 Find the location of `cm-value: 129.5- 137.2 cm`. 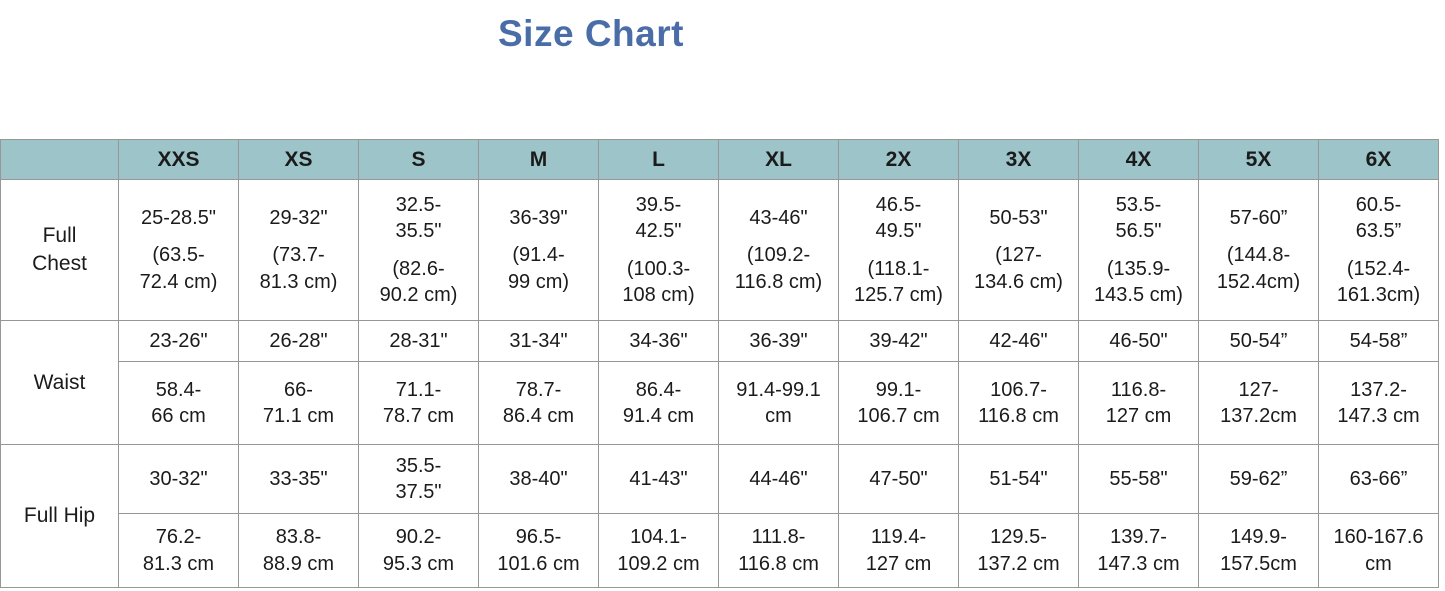

cm-value: 129.5- 137.2 cm is located at coordinates (1018, 550).